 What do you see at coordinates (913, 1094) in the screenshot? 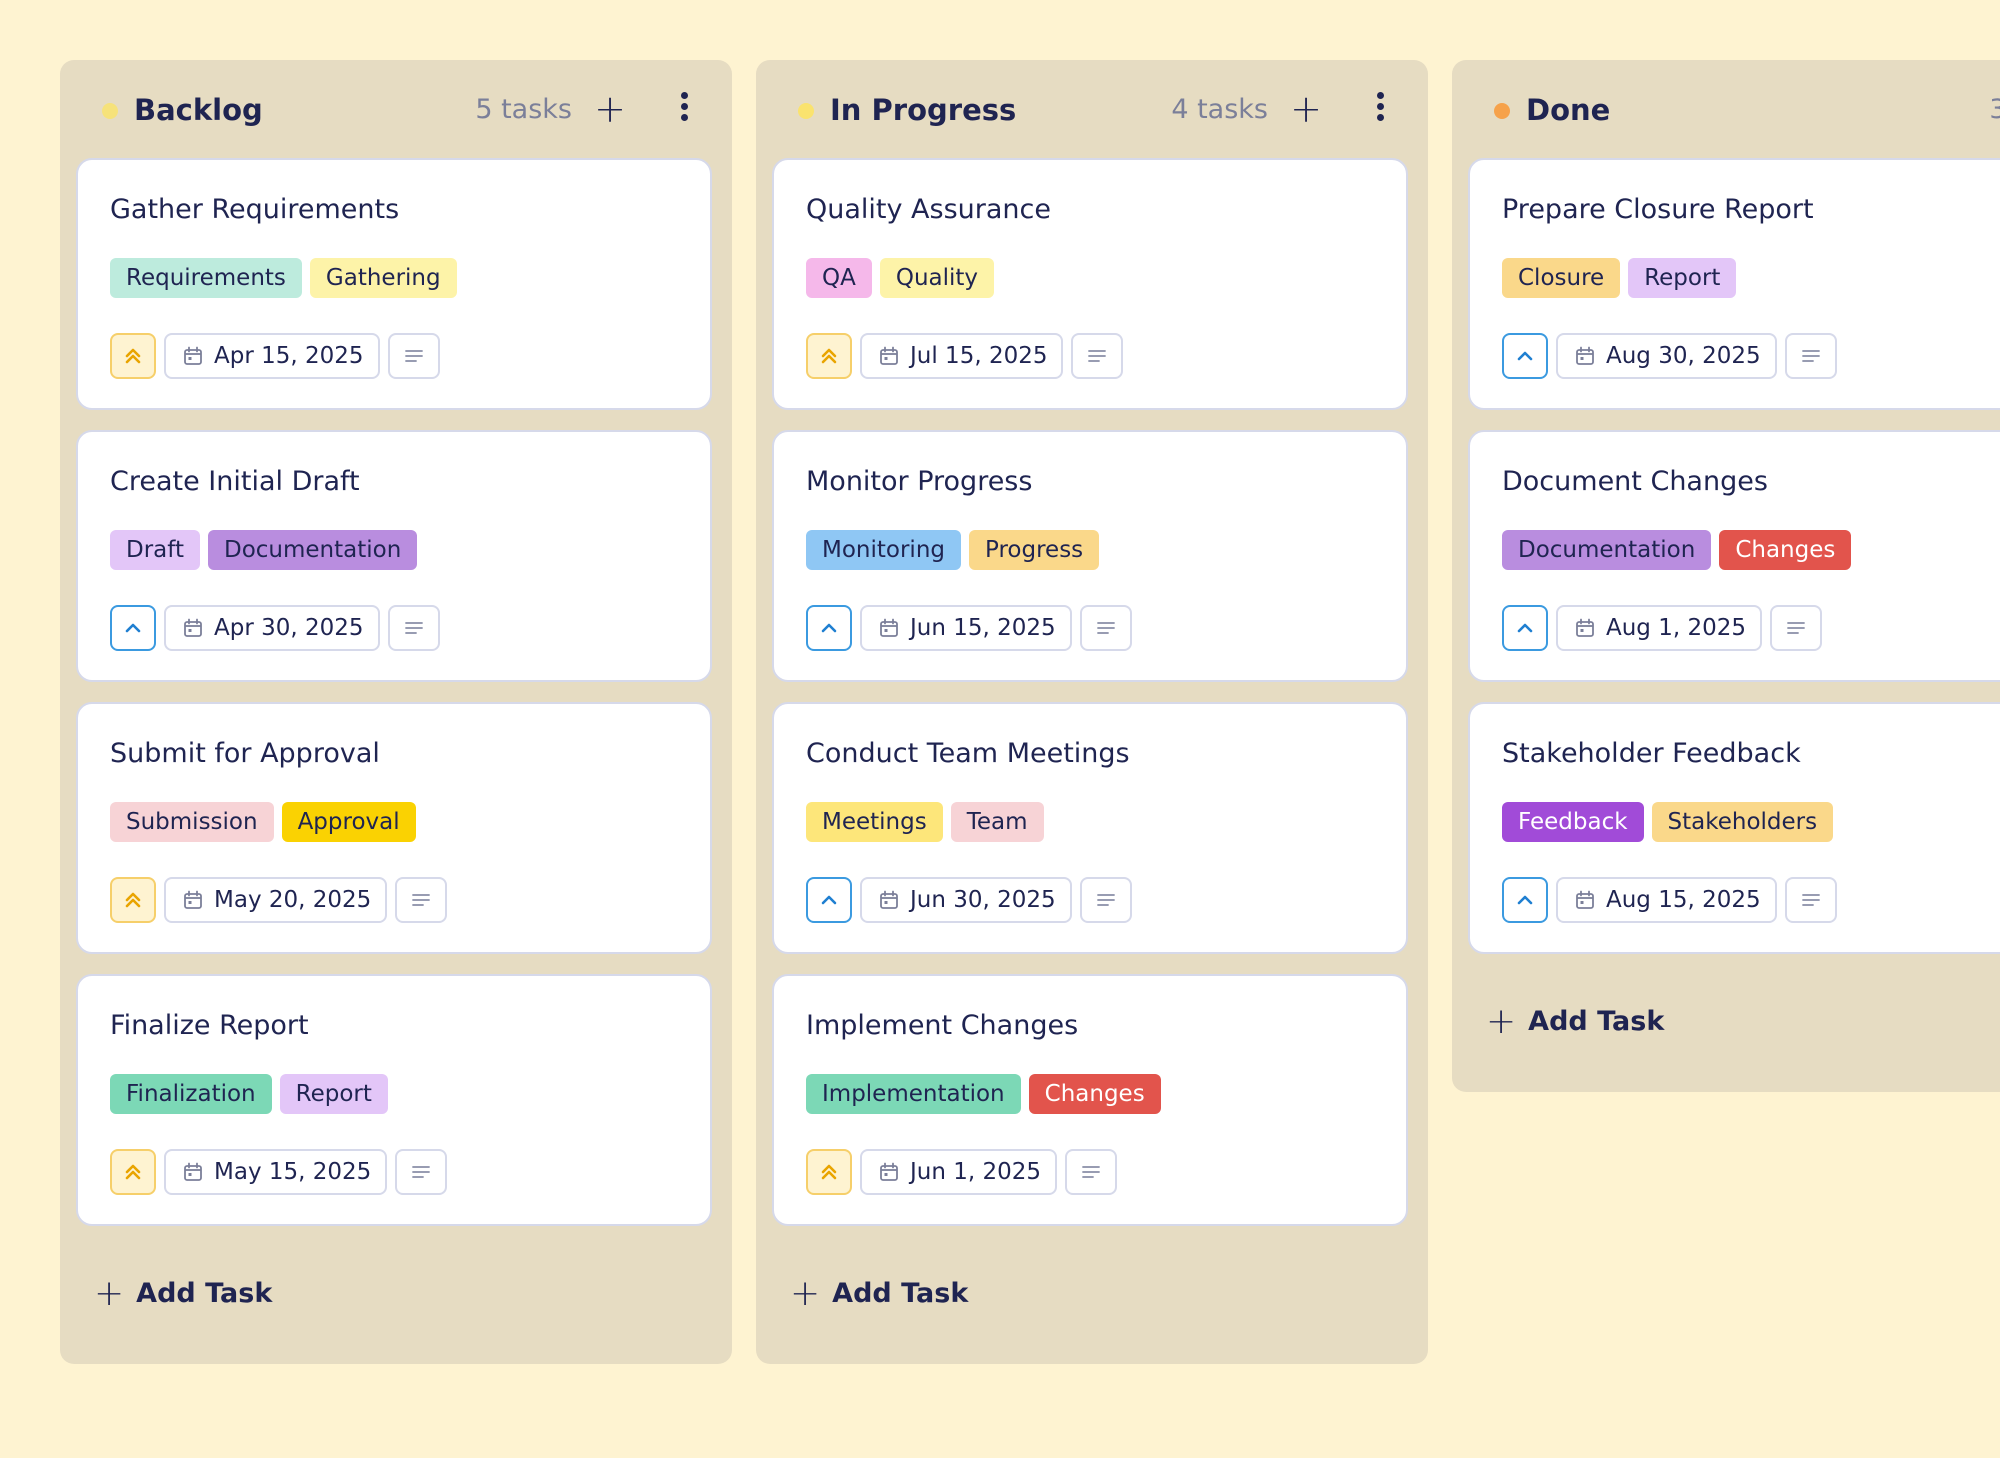
I see `tag: Implementation` at bounding box center [913, 1094].